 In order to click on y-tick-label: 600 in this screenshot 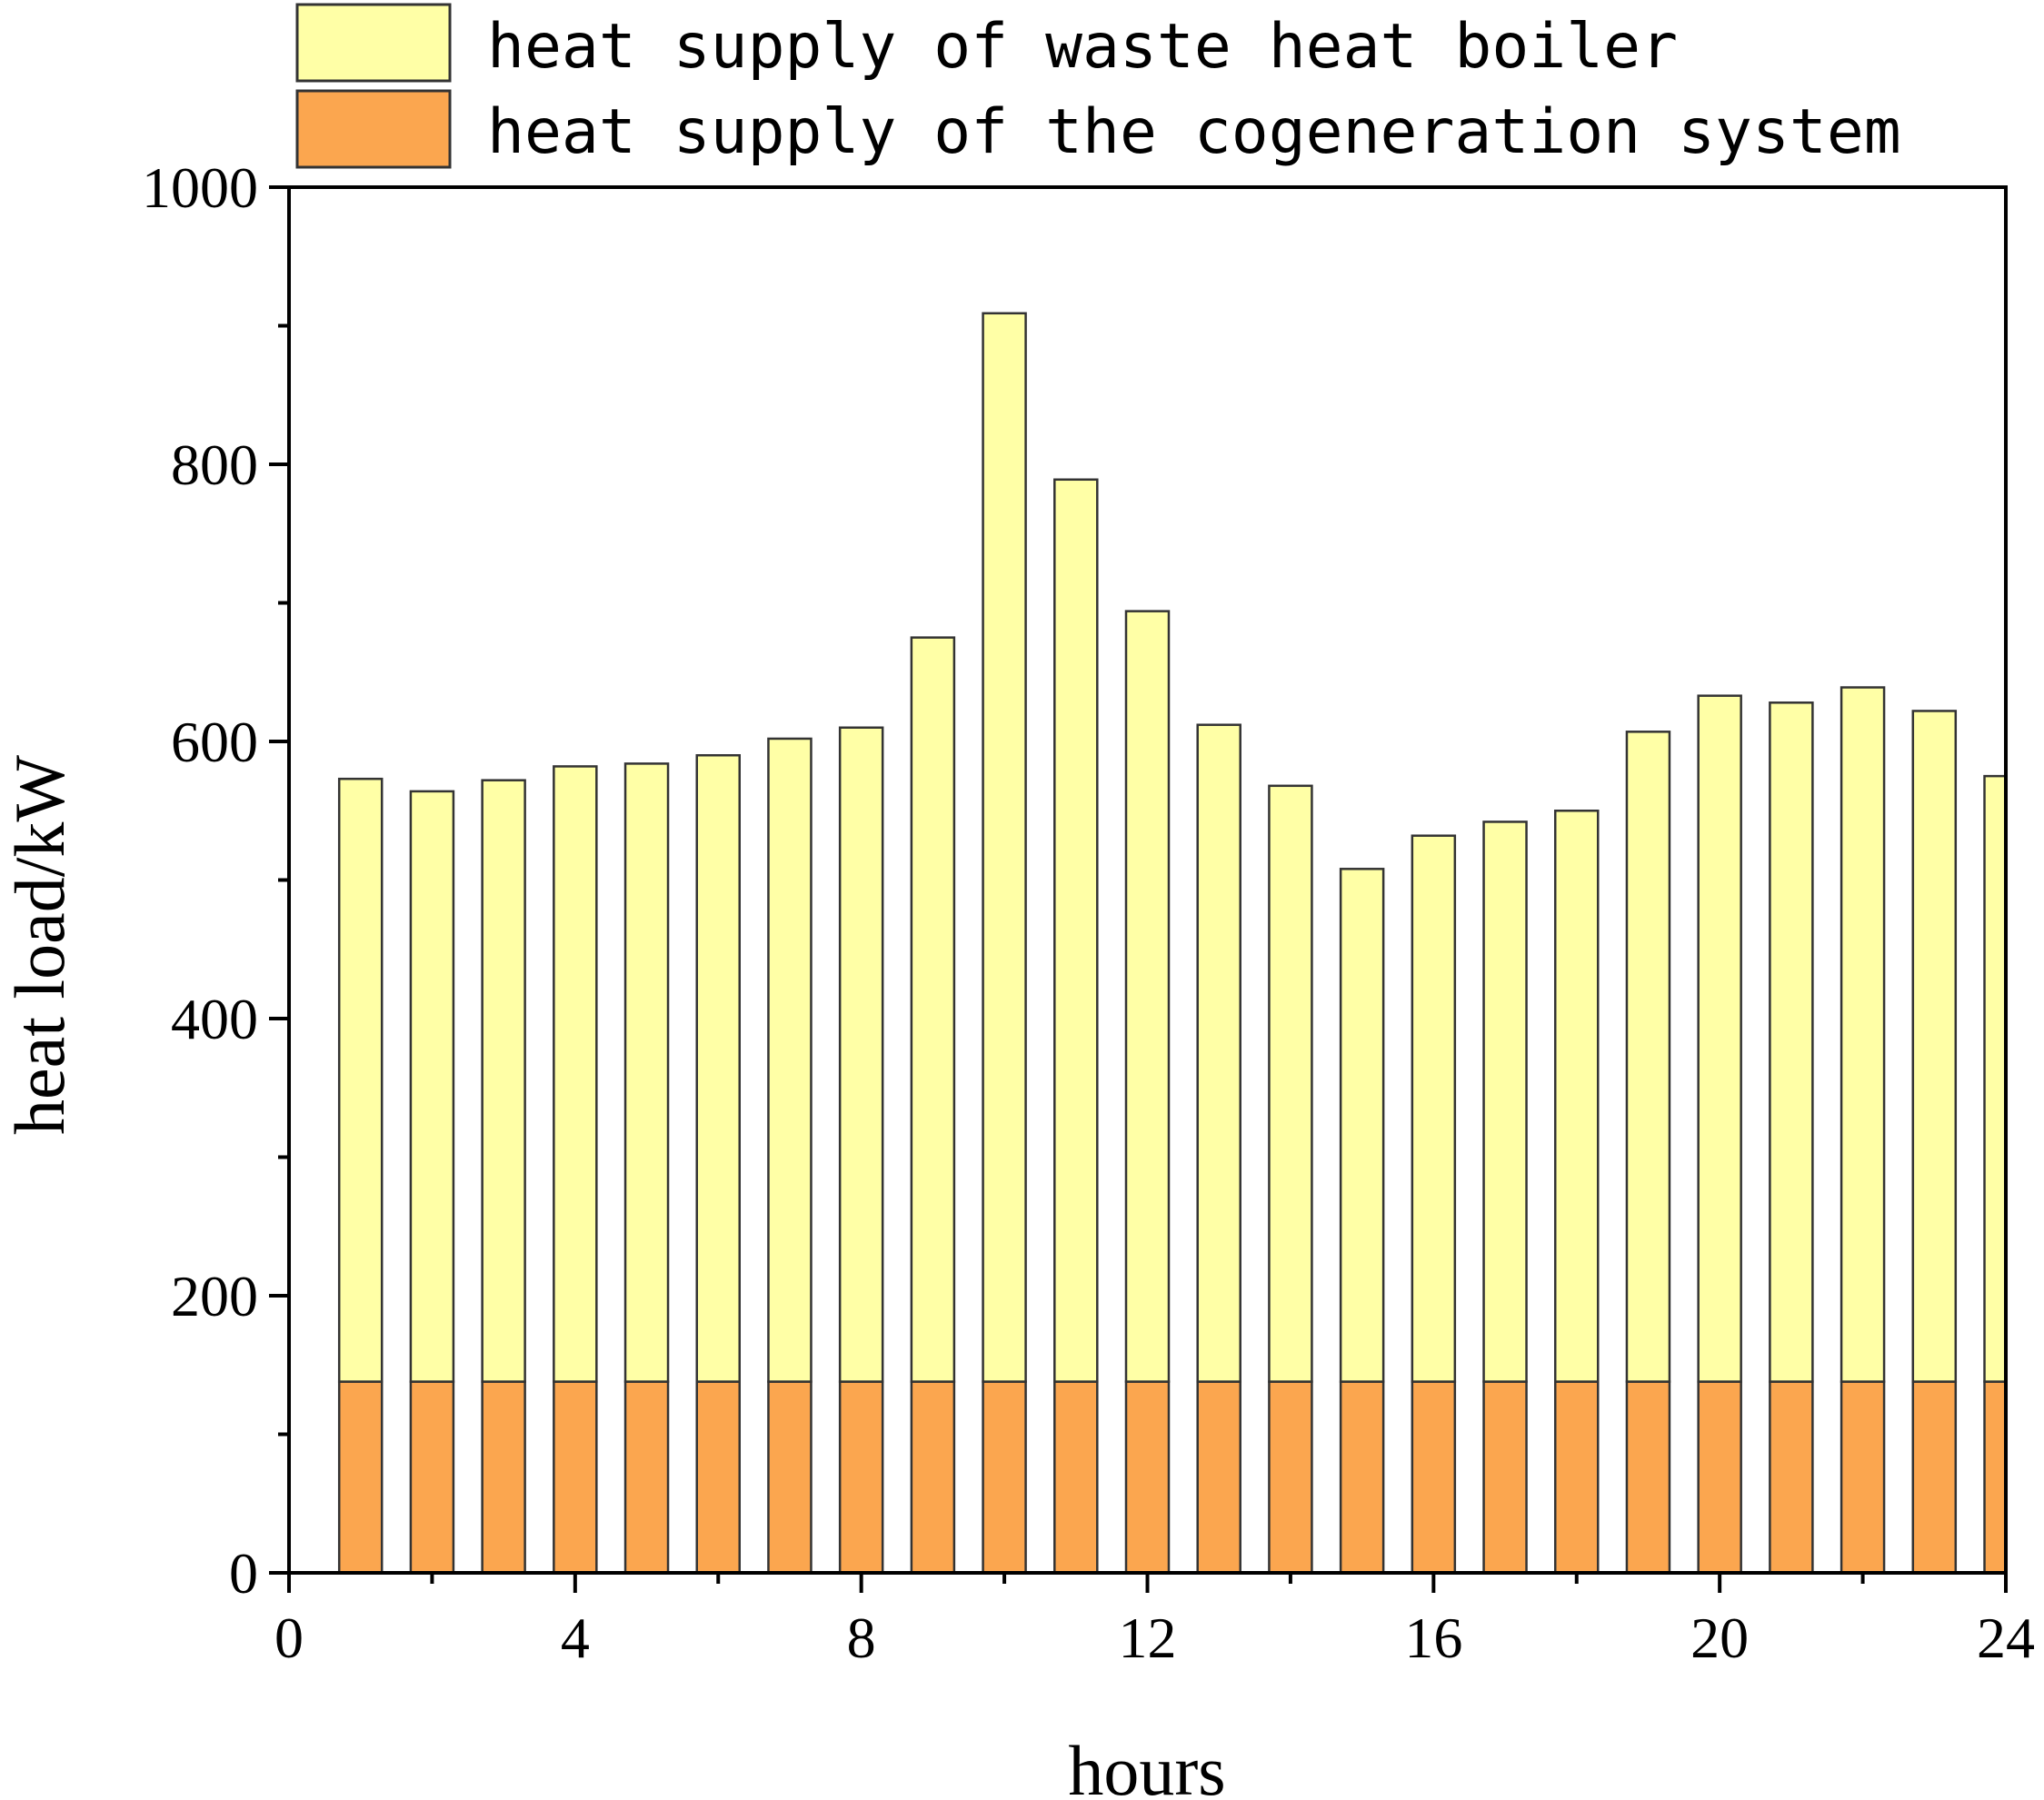, I will do `click(215, 742)`.